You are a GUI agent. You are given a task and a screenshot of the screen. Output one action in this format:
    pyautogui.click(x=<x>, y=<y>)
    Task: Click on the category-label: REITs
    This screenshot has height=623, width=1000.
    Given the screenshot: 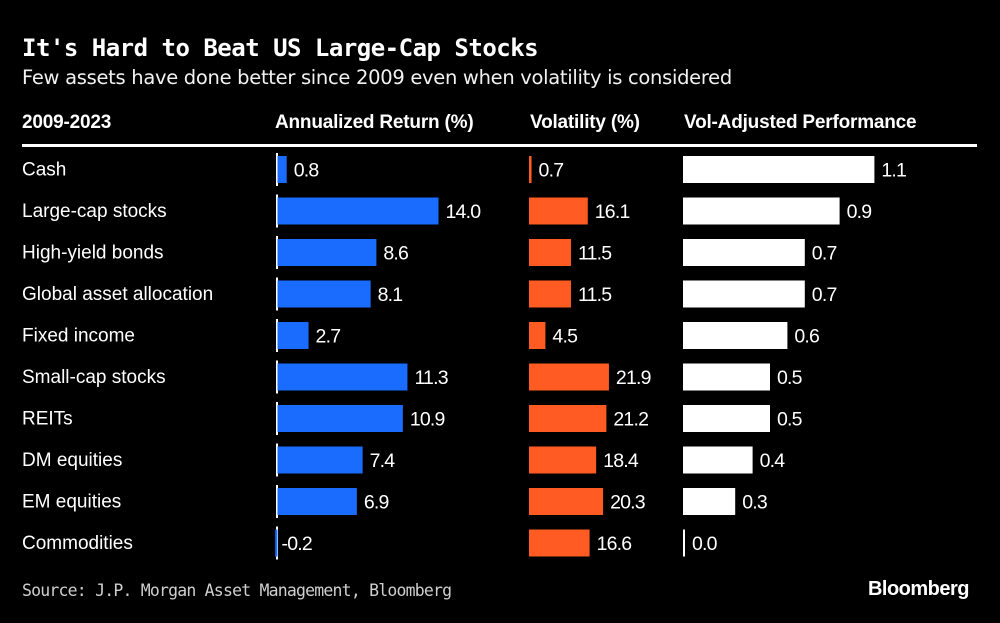 What is the action you would take?
    pyautogui.click(x=47, y=419)
    